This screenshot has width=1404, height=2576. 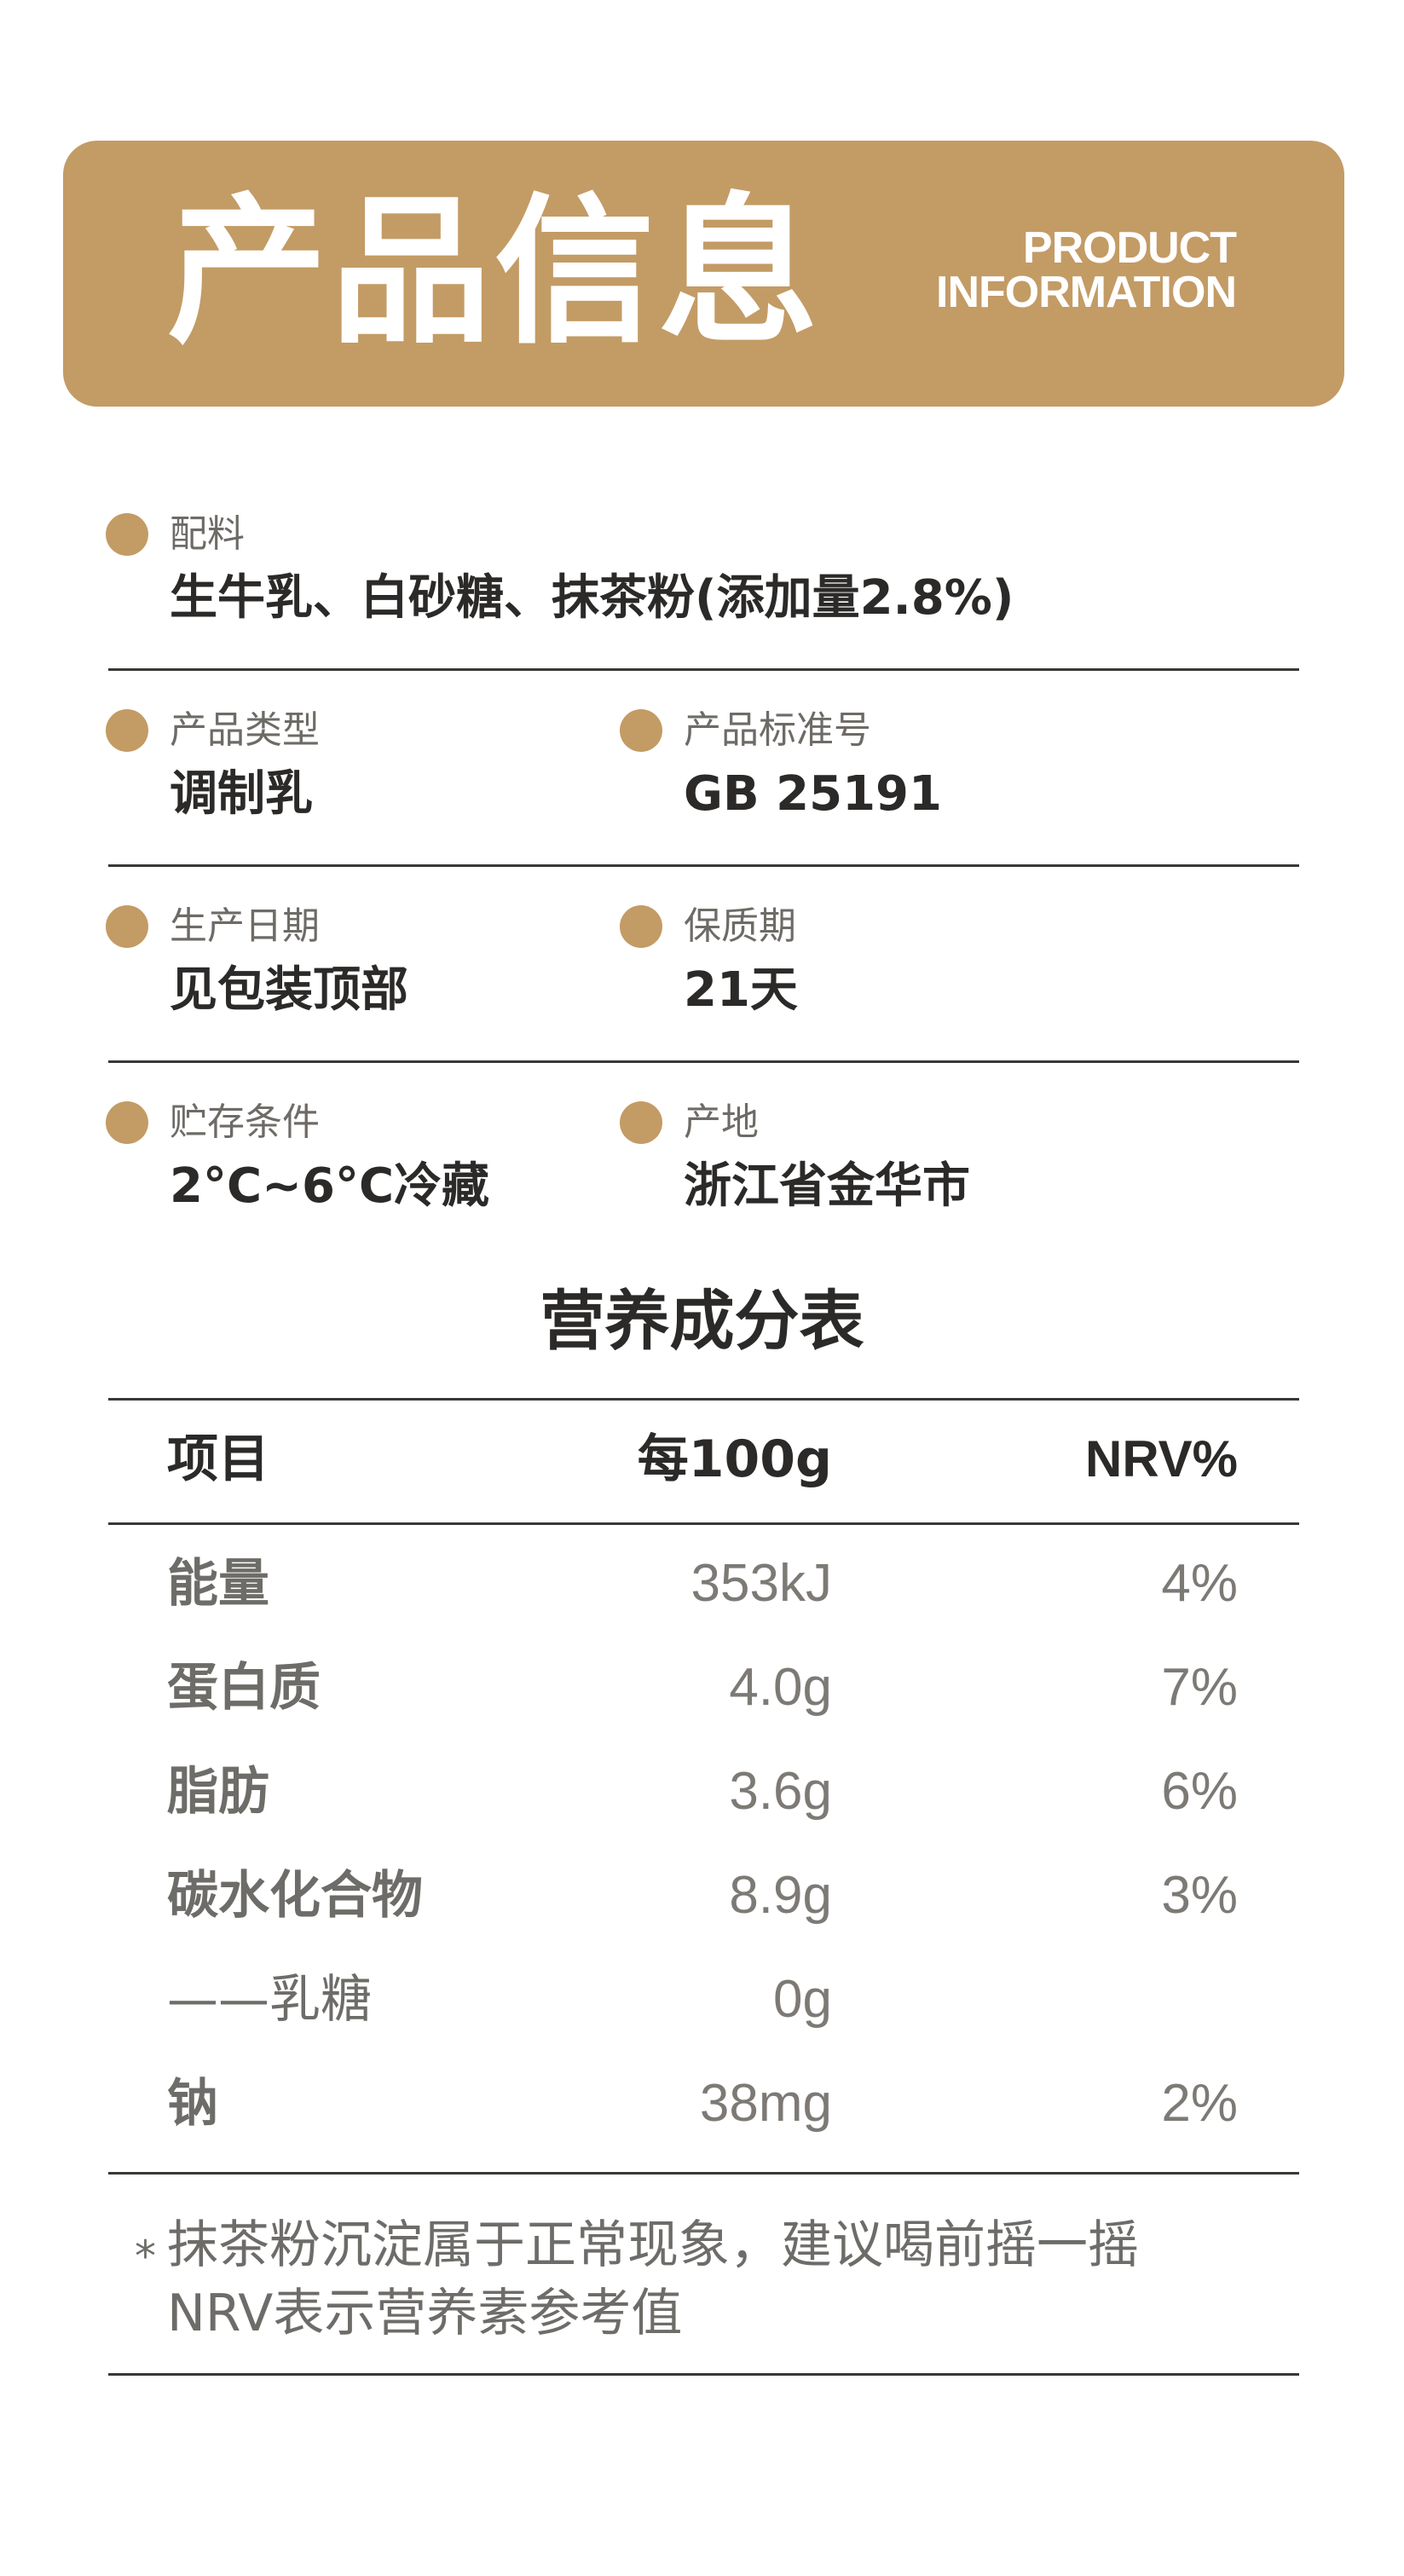 I want to click on nutrient-nrv: 4%, so click(x=1199, y=1583).